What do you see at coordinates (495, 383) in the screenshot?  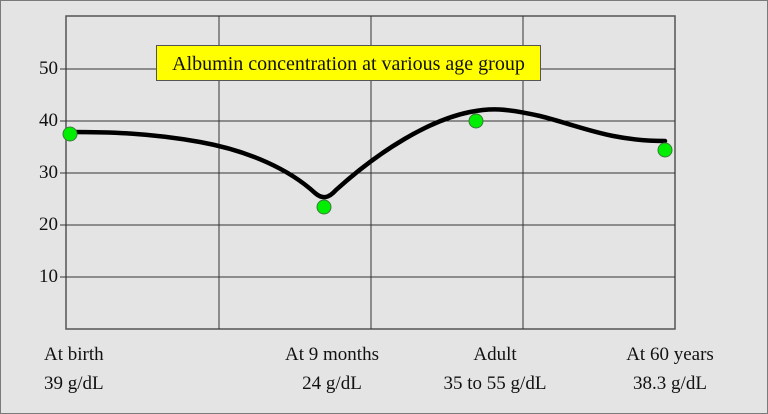 I see `x-label-value: 35 to 55 g/dL` at bounding box center [495, 383].